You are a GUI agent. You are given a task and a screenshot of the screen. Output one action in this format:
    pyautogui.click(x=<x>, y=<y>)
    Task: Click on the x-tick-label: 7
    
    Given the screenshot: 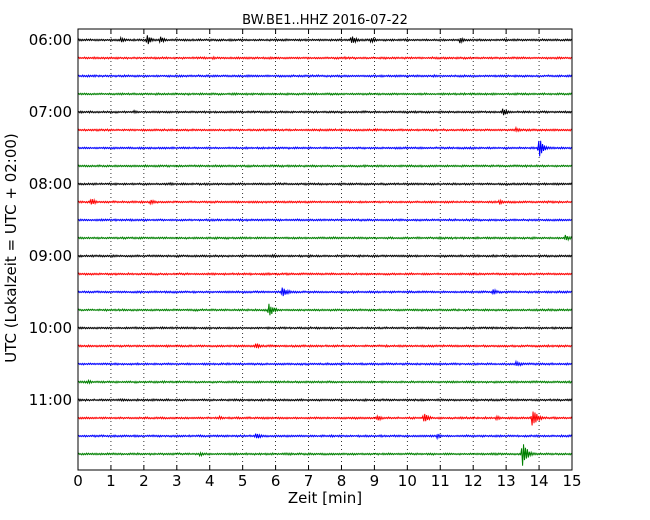 What is the action you would take?
    pyautogui.click(x=309, y=481)
    